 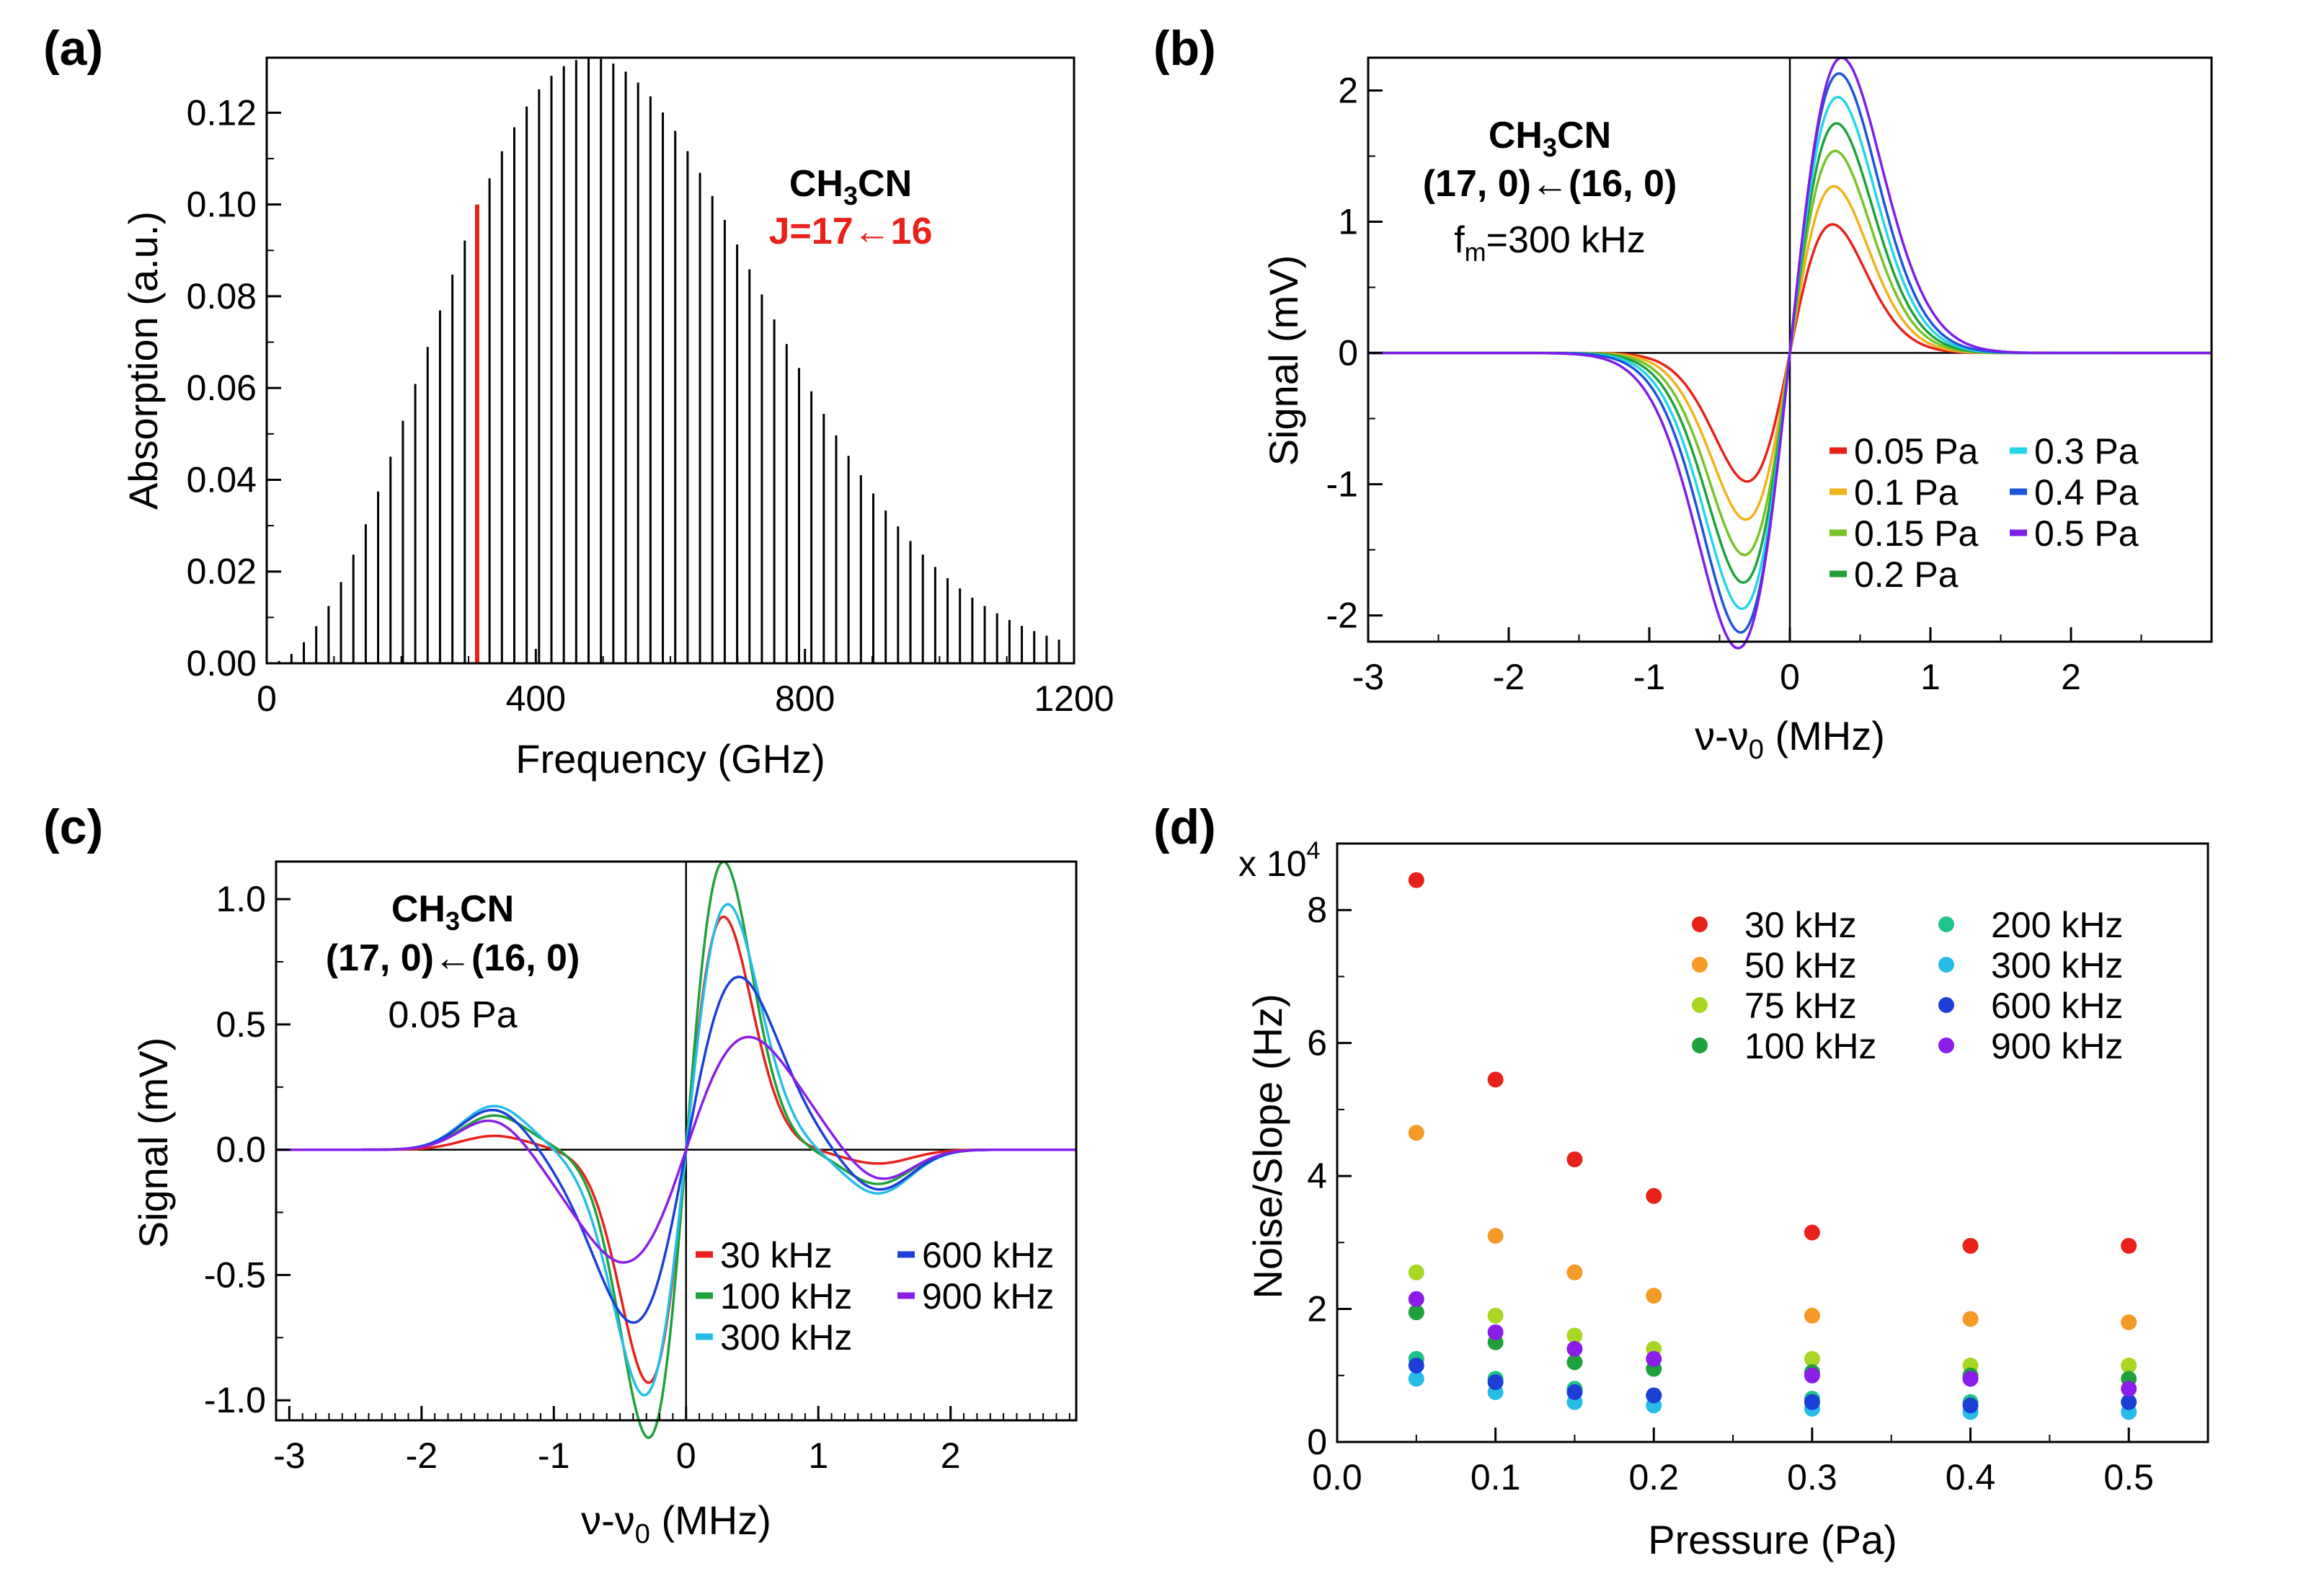 What do you see at coordinates (1342, 484) in the screenshot?
I see `y-tick-label-b: -1` at bounding box center [1342, 484].